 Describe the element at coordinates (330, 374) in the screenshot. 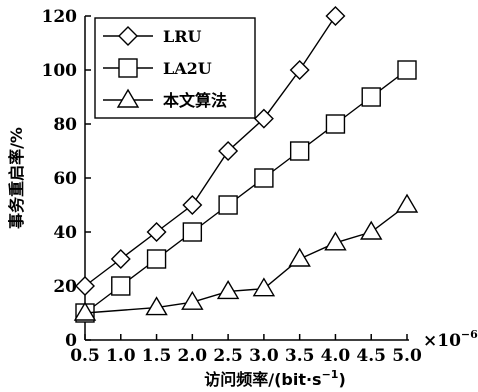

I see `x-axis-title-sup: −1` at that location.